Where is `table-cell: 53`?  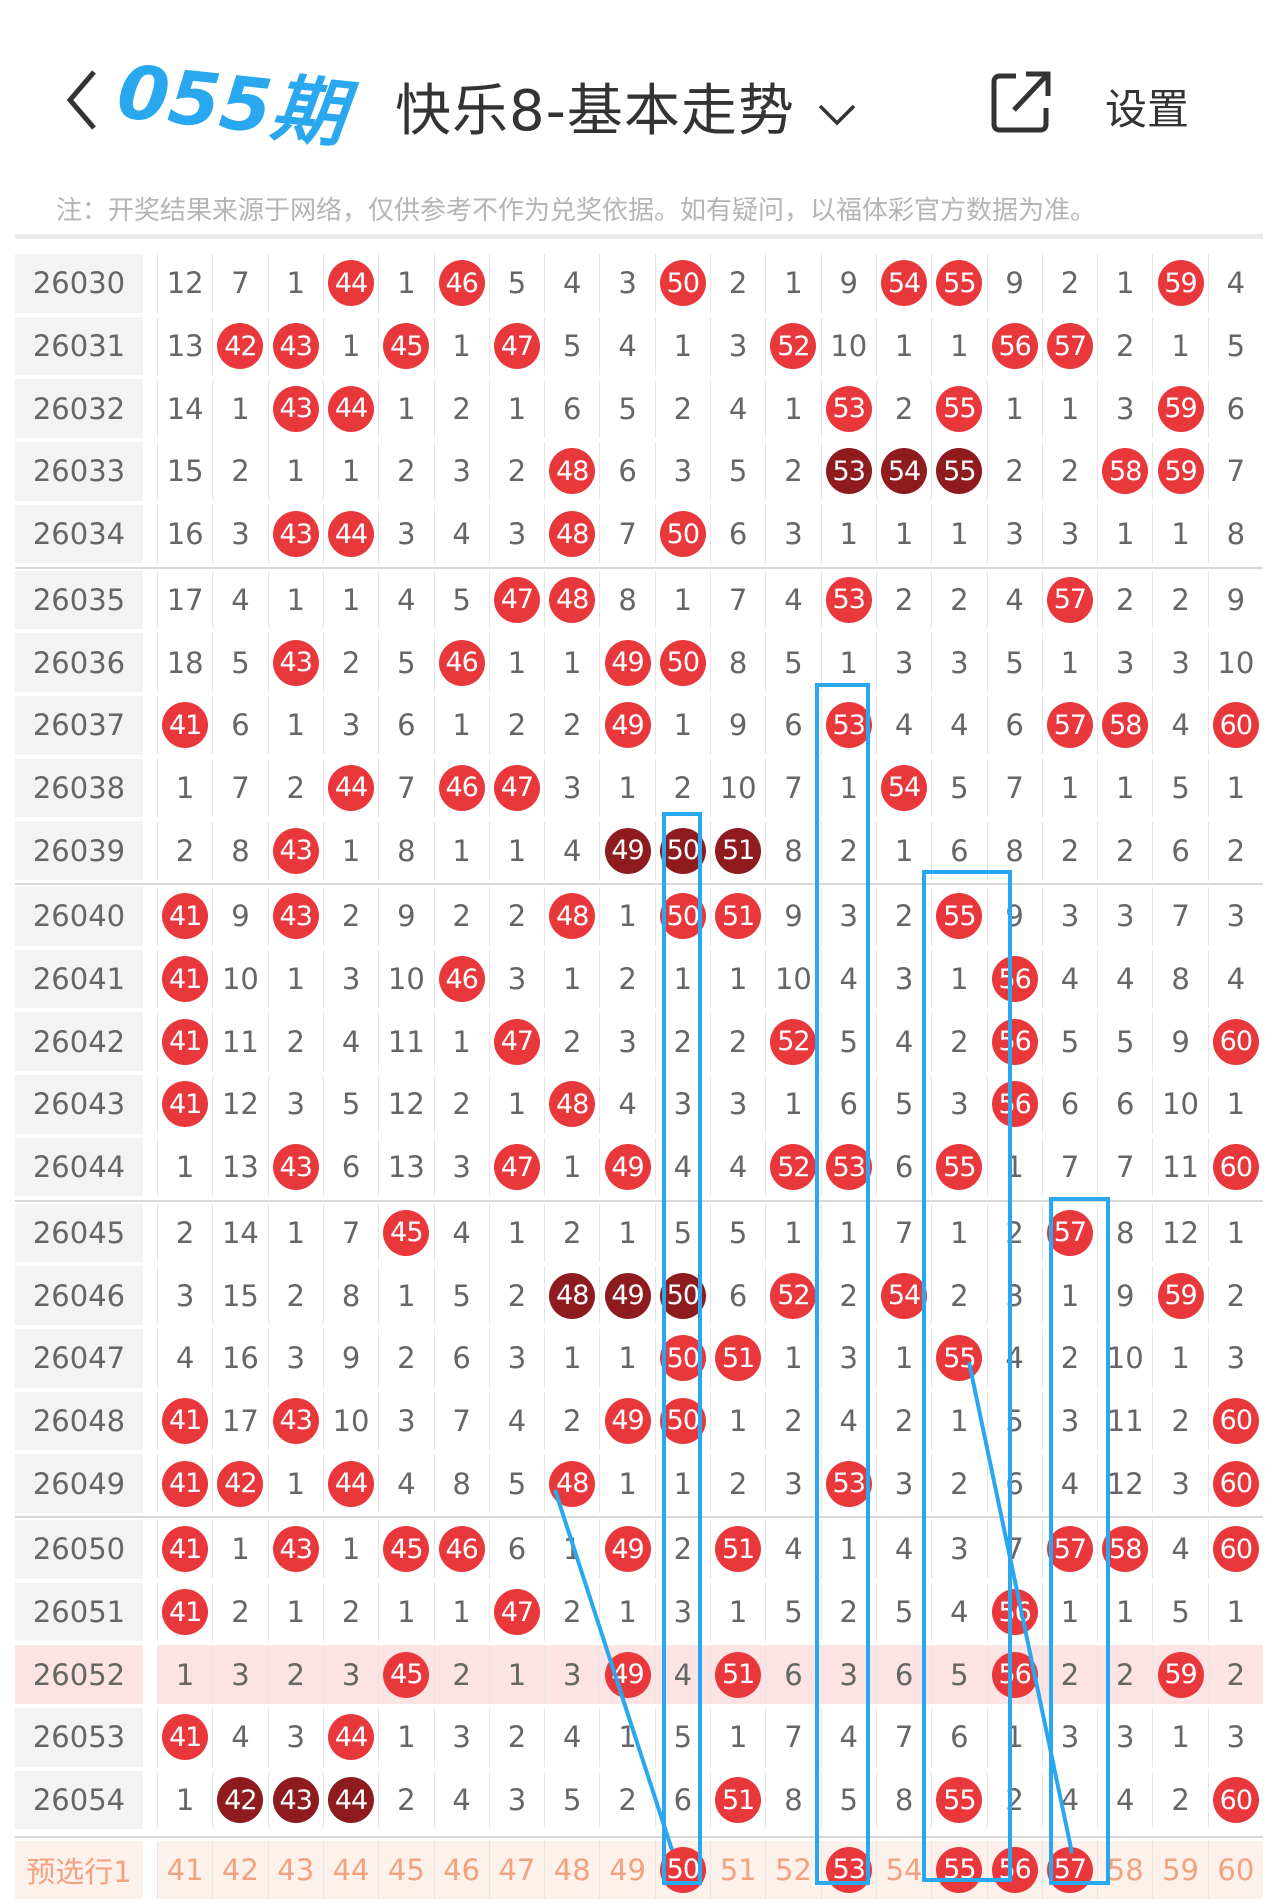
table-cell: 53 is located at coordinates (848, 1870).